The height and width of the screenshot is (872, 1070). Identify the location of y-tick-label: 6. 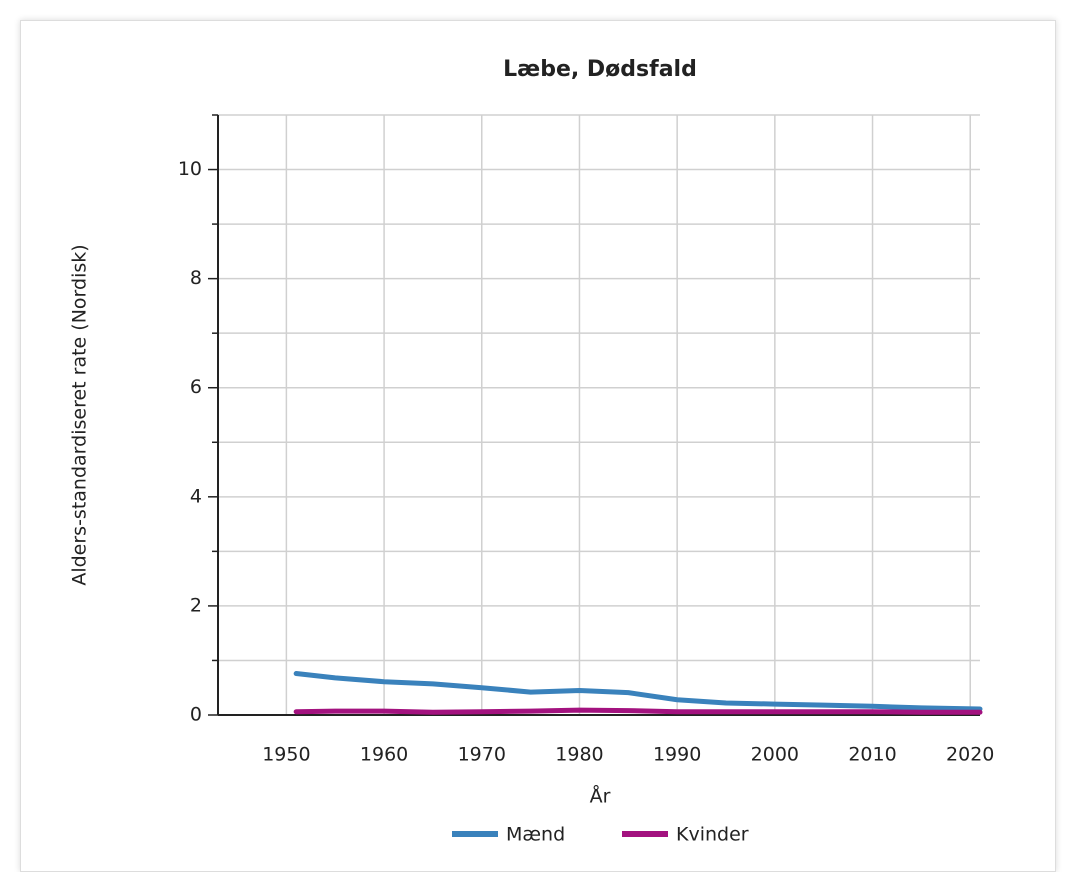
(196, 387).